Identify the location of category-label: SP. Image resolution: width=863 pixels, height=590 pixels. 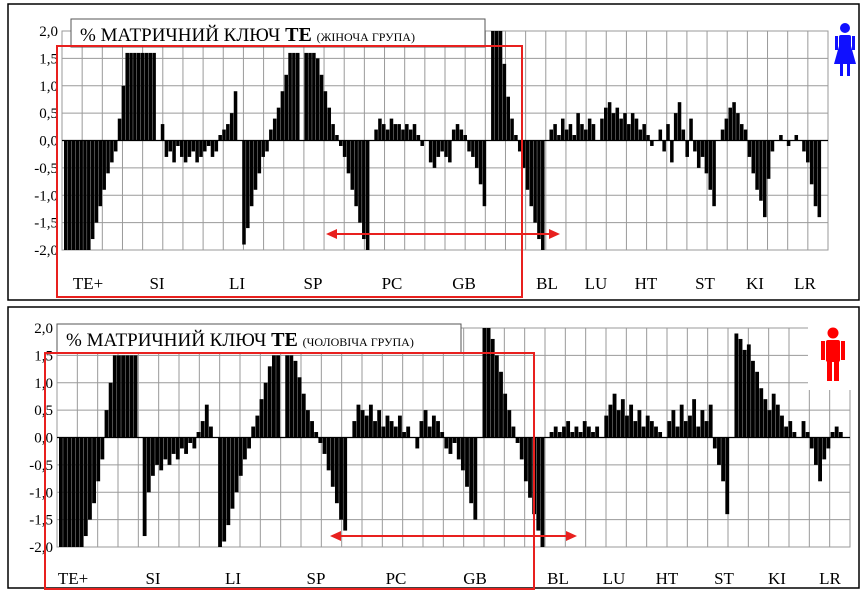
(316, 578).